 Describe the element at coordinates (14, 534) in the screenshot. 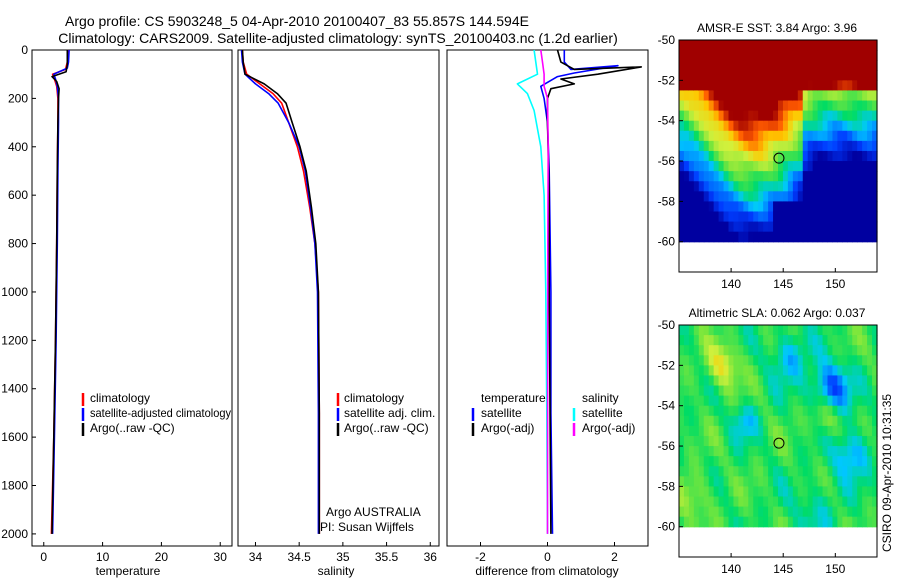

I see `y-tick-label: 2000` at that location.